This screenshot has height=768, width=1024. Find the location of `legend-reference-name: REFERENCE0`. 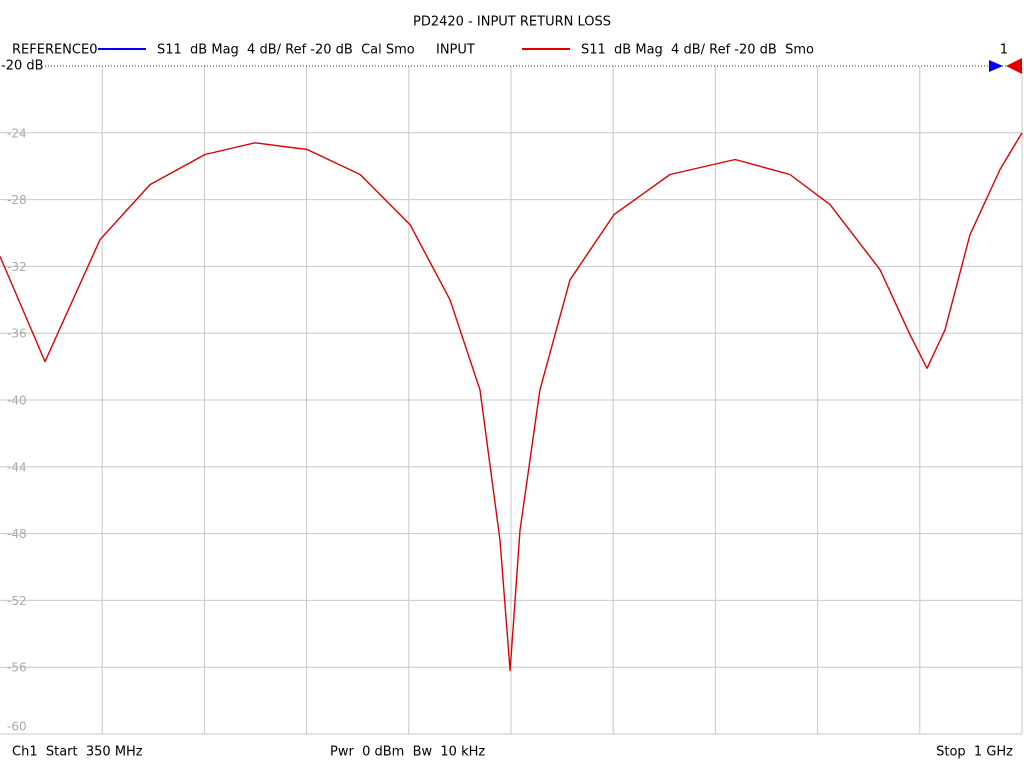

legend-reference-name: REFERENCE0 is located at coordinates (54, 50).